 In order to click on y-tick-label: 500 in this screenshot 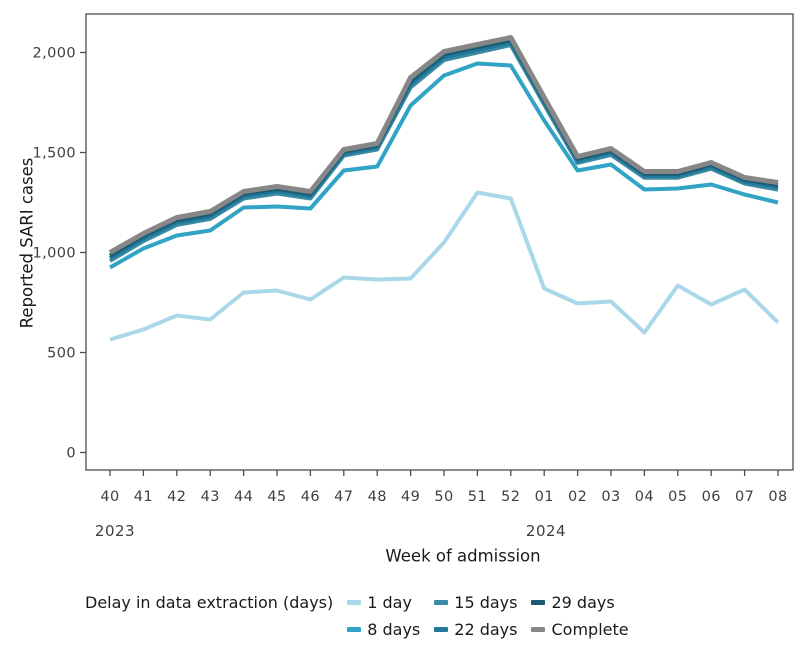, I will do `click(61, 354)`.